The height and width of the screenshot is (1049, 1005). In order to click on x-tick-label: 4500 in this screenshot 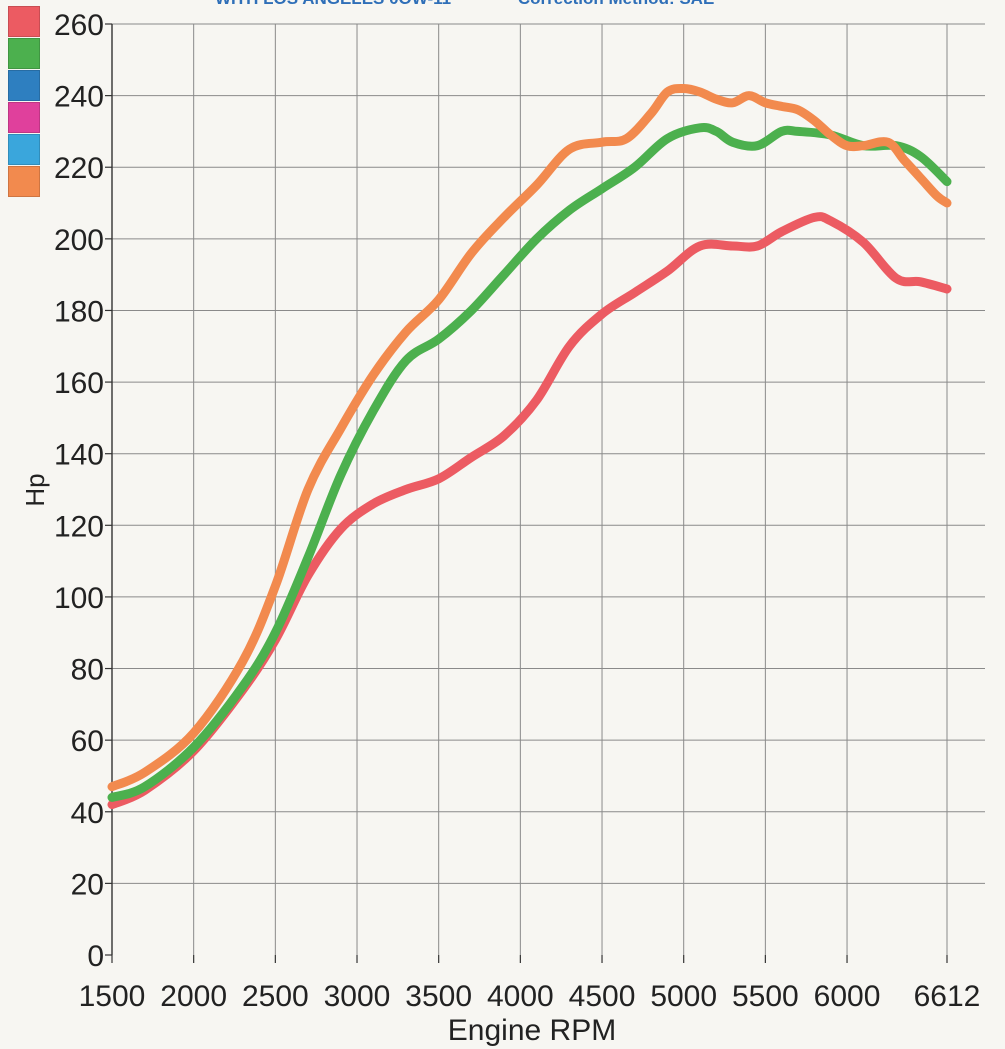, I will do `click(602, 996)`.